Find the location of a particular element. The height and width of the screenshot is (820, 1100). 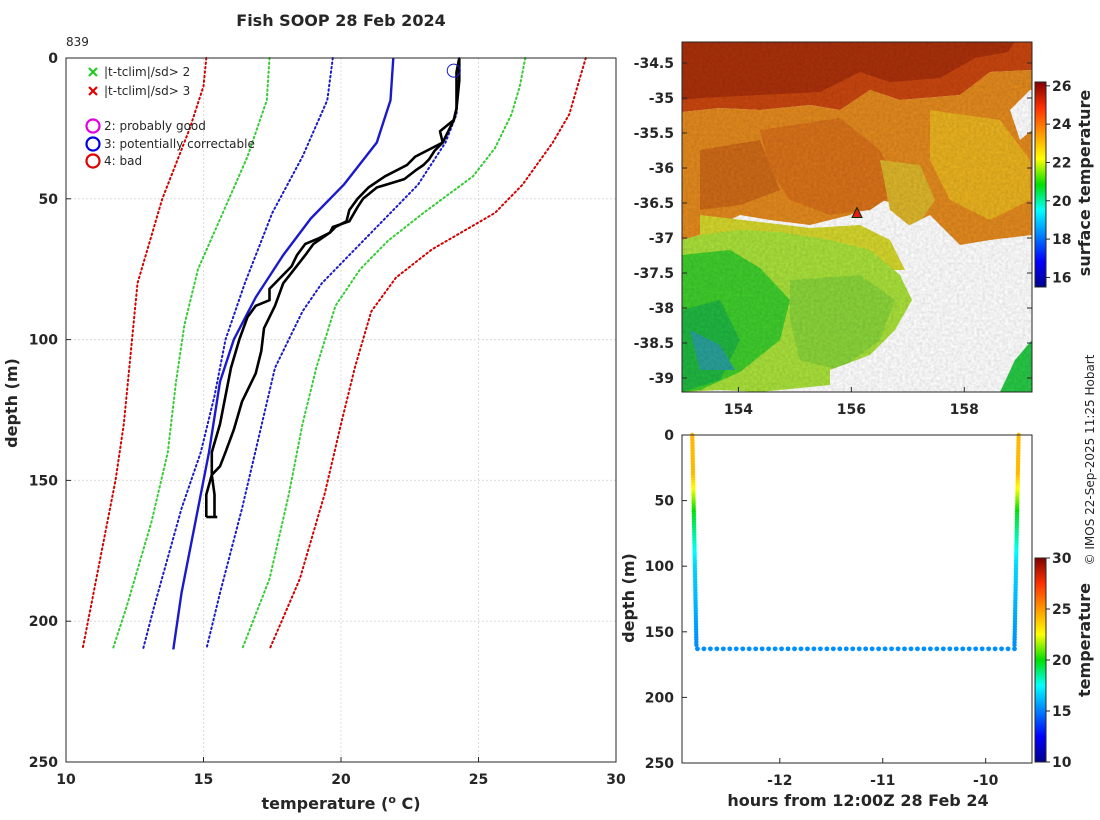

map-x-tick-label: 156 is located at coordinates (851, 410).